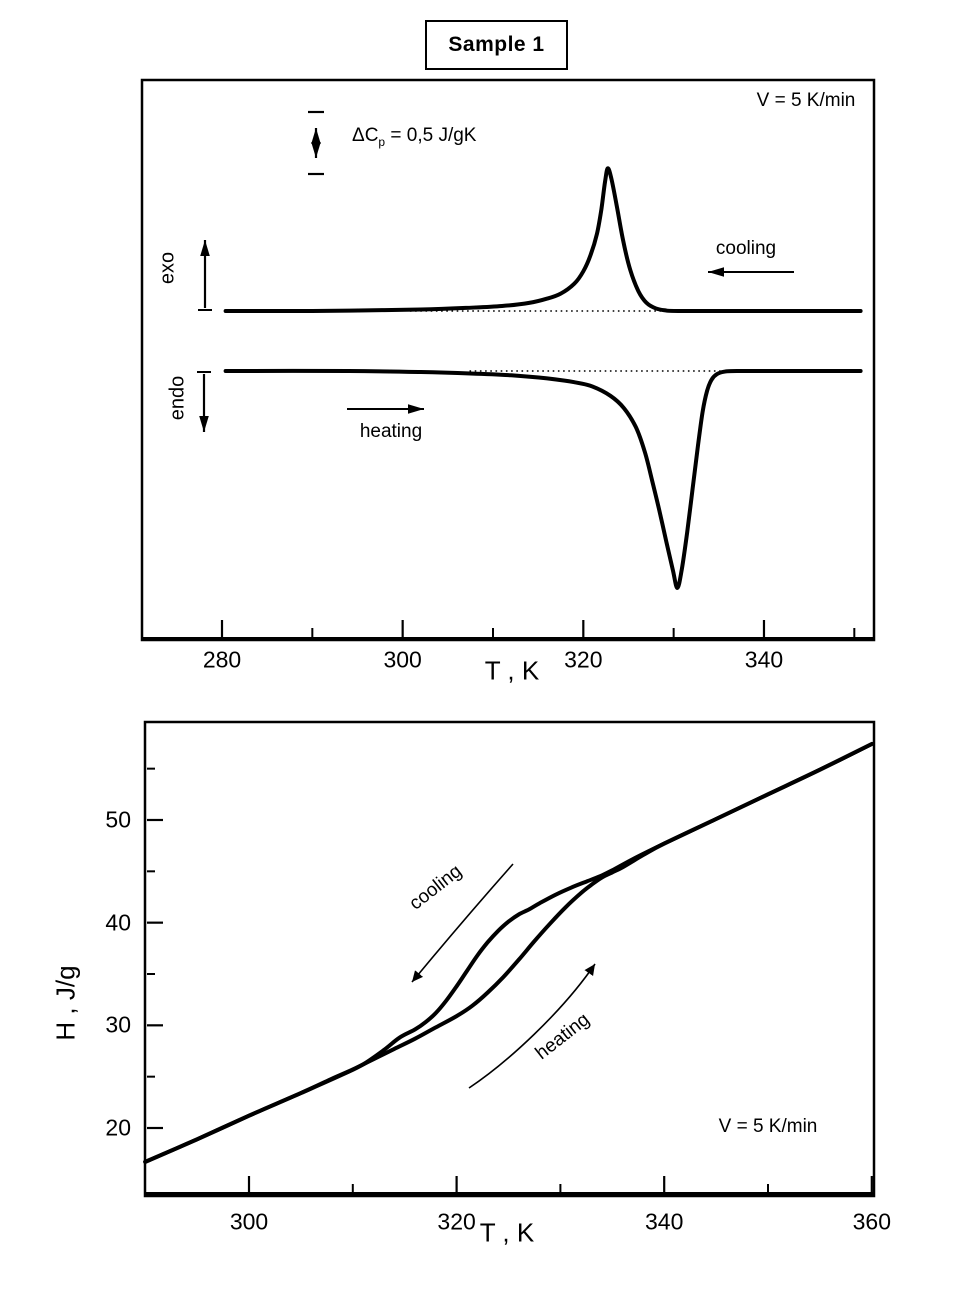 The width and height of the screenshot is (960, 1300). What do you see at coordinates (65, 1003) in the screenshot?
I see `bottom-y-axis-label: H , J/g` at bounding box center [65, 1003].